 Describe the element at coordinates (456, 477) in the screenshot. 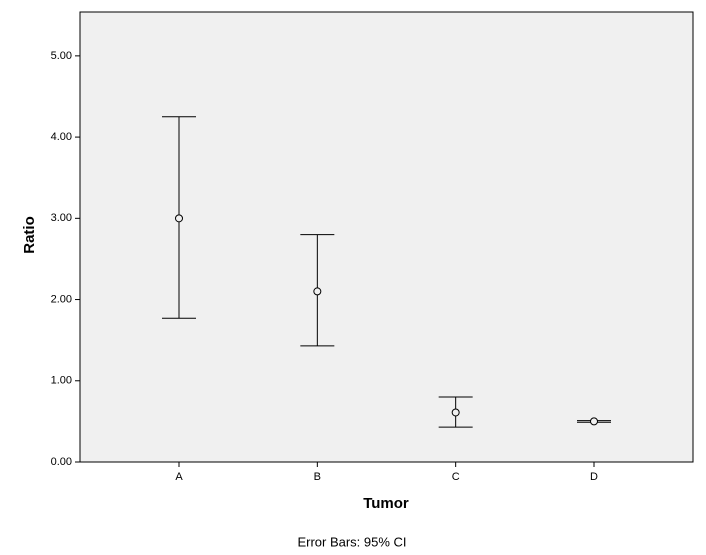

I see `x-tick-label: C` at that location.